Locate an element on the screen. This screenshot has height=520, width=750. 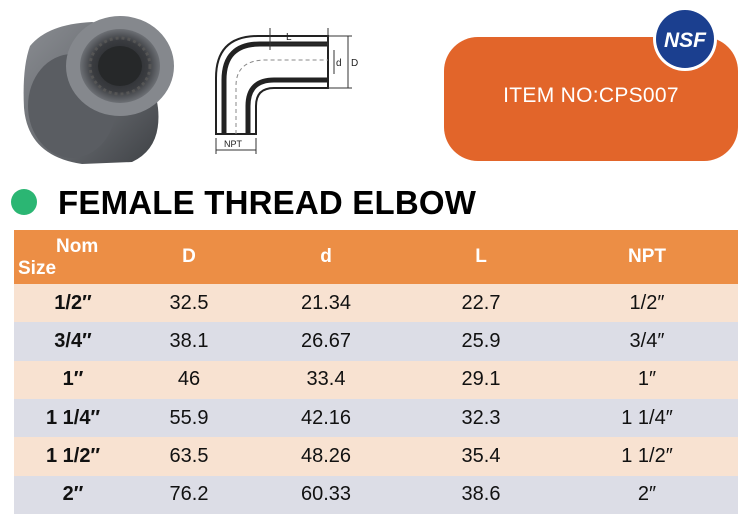
column-header-size: Nom Size is located at coordinates (73, 257).